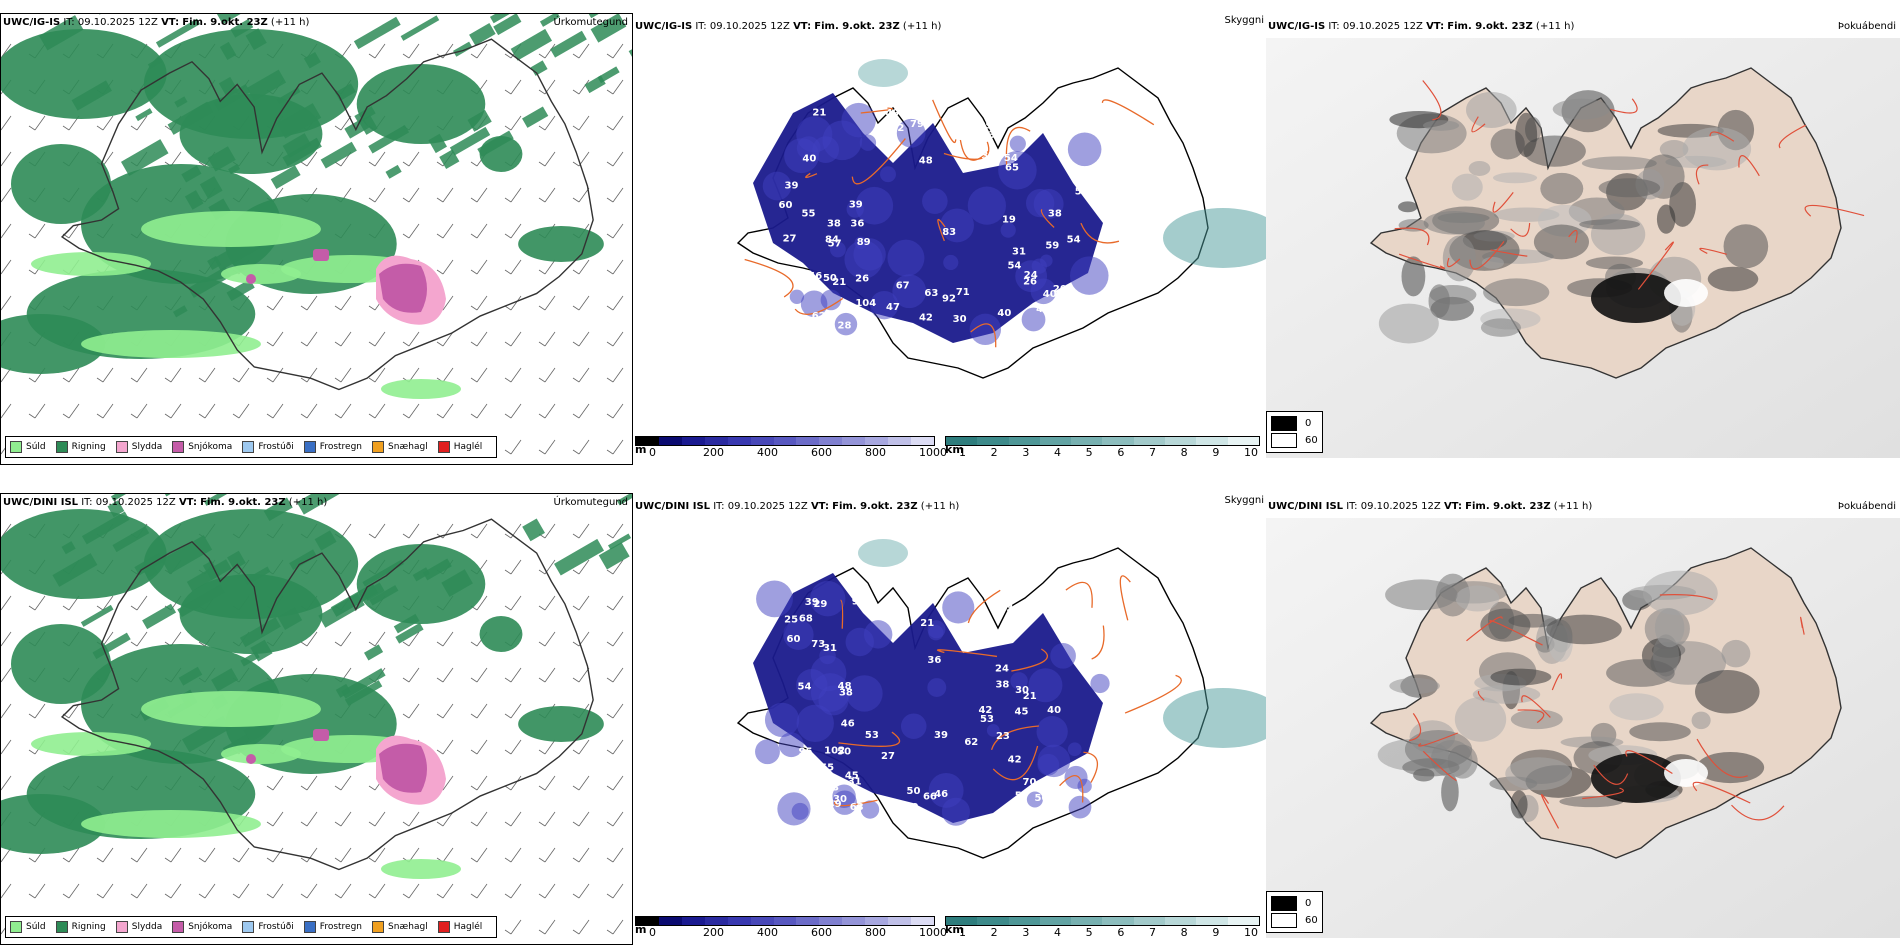 The image size is (1900, 950). I want to click on cloud-base-label: 53, so click(987, 719).